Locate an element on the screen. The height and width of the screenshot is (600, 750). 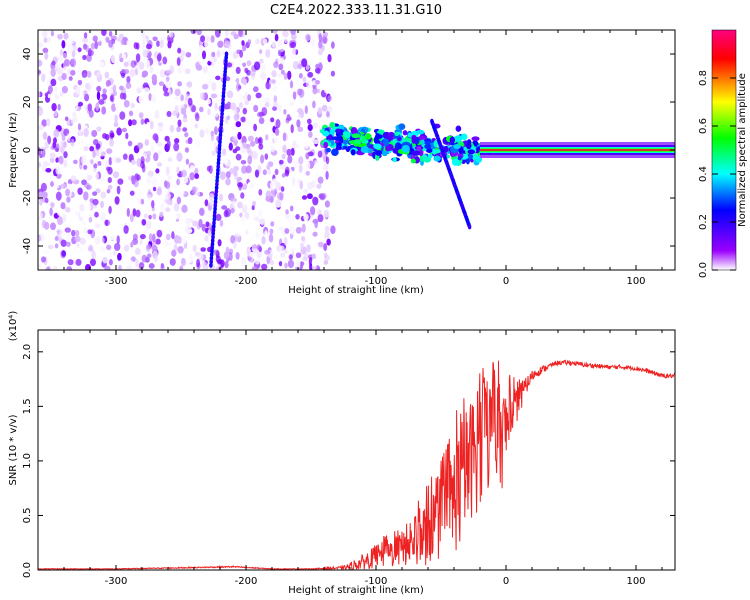
snr-x-tick-label: -300 is located at coordinates (116, 581).